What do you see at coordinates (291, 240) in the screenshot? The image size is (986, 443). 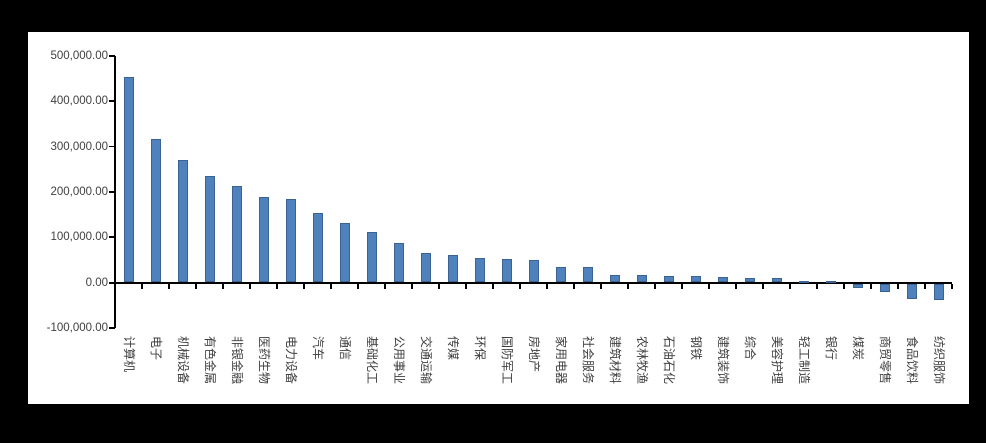 I see `bar-电力设备` at bounding box center [291, 240].